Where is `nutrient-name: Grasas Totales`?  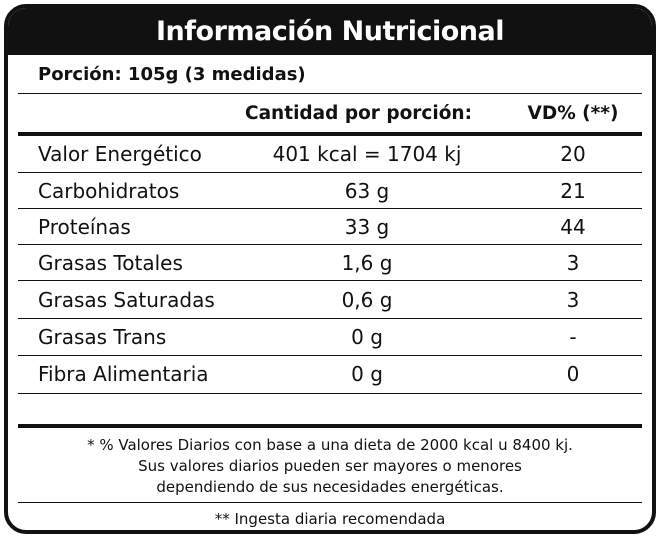 nutrient-name: Grasas Totales is located at coordinates (110, 263).